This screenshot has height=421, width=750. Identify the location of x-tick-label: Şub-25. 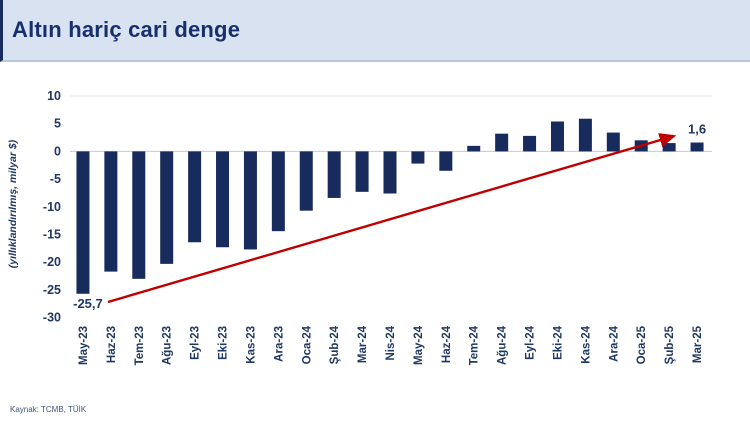
(670, 344).